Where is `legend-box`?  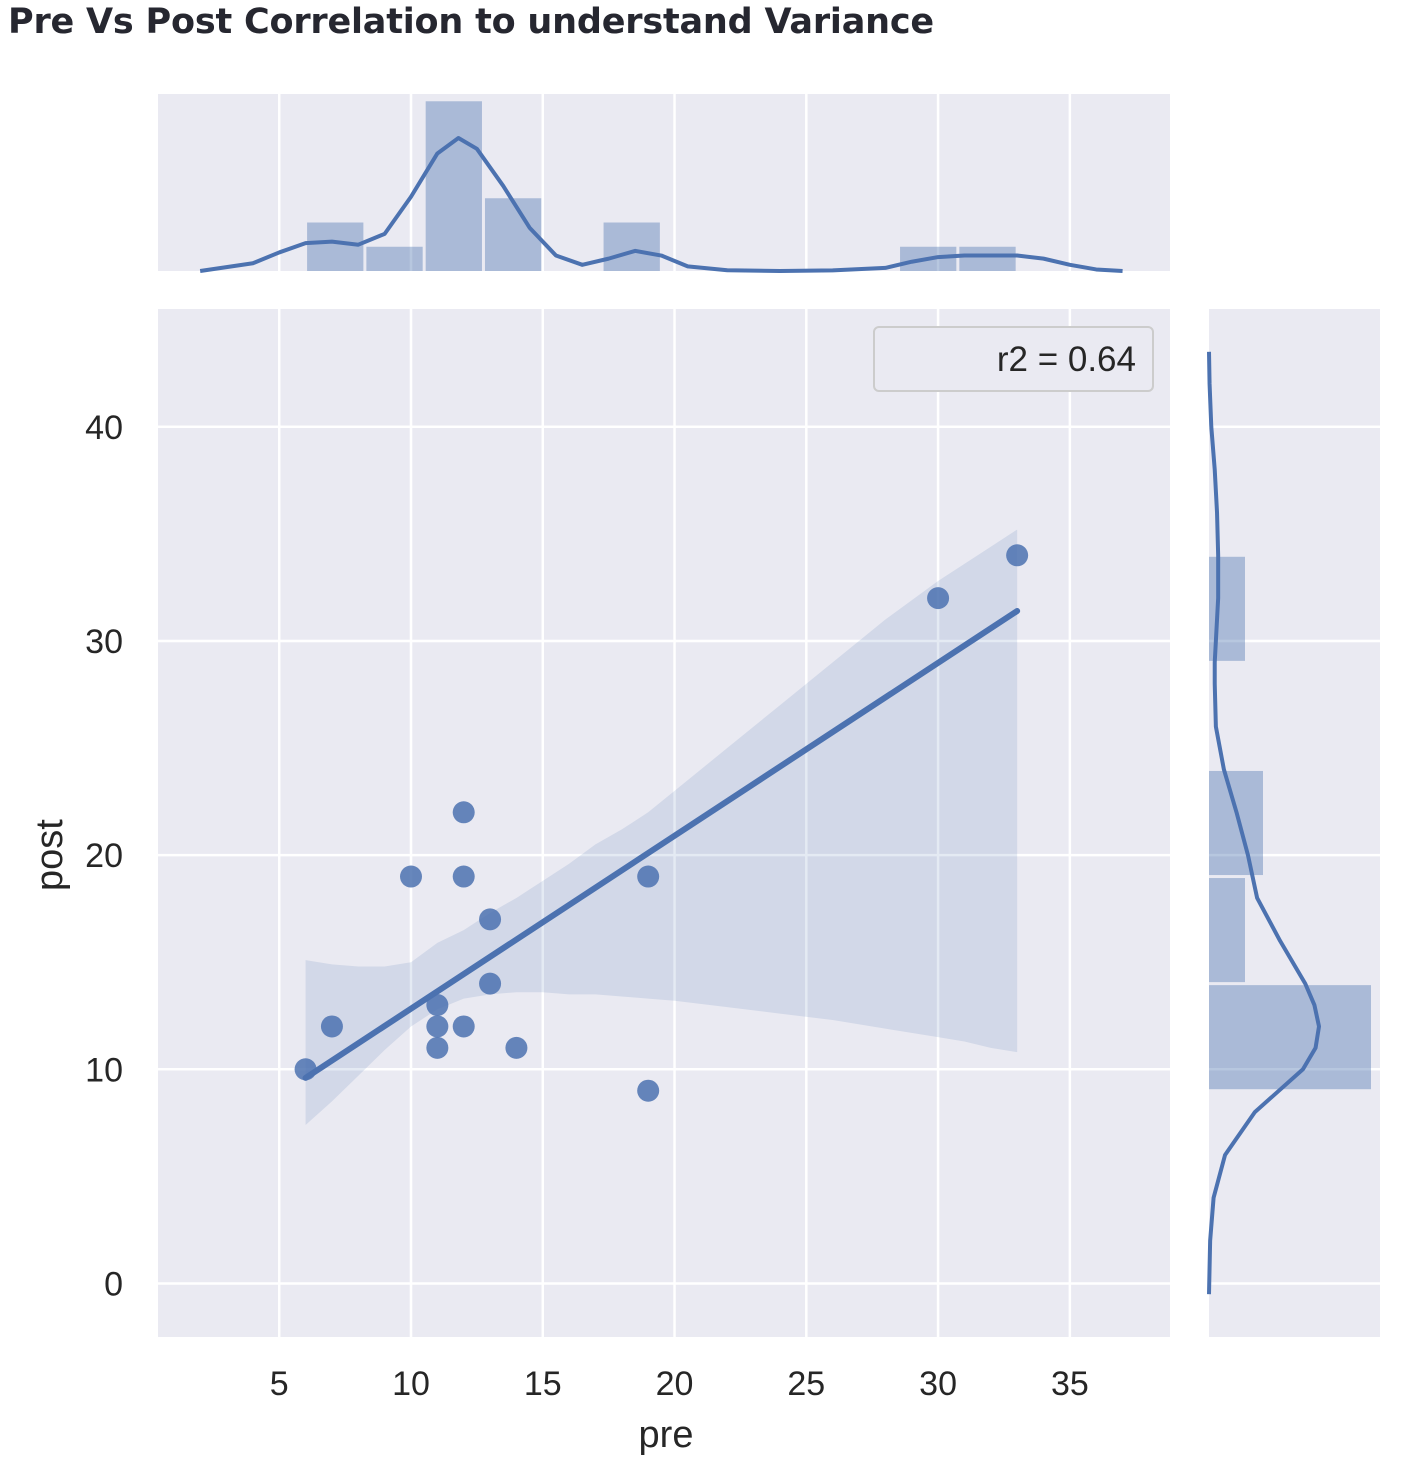
legend-box is located at coordinates (1013, 359).